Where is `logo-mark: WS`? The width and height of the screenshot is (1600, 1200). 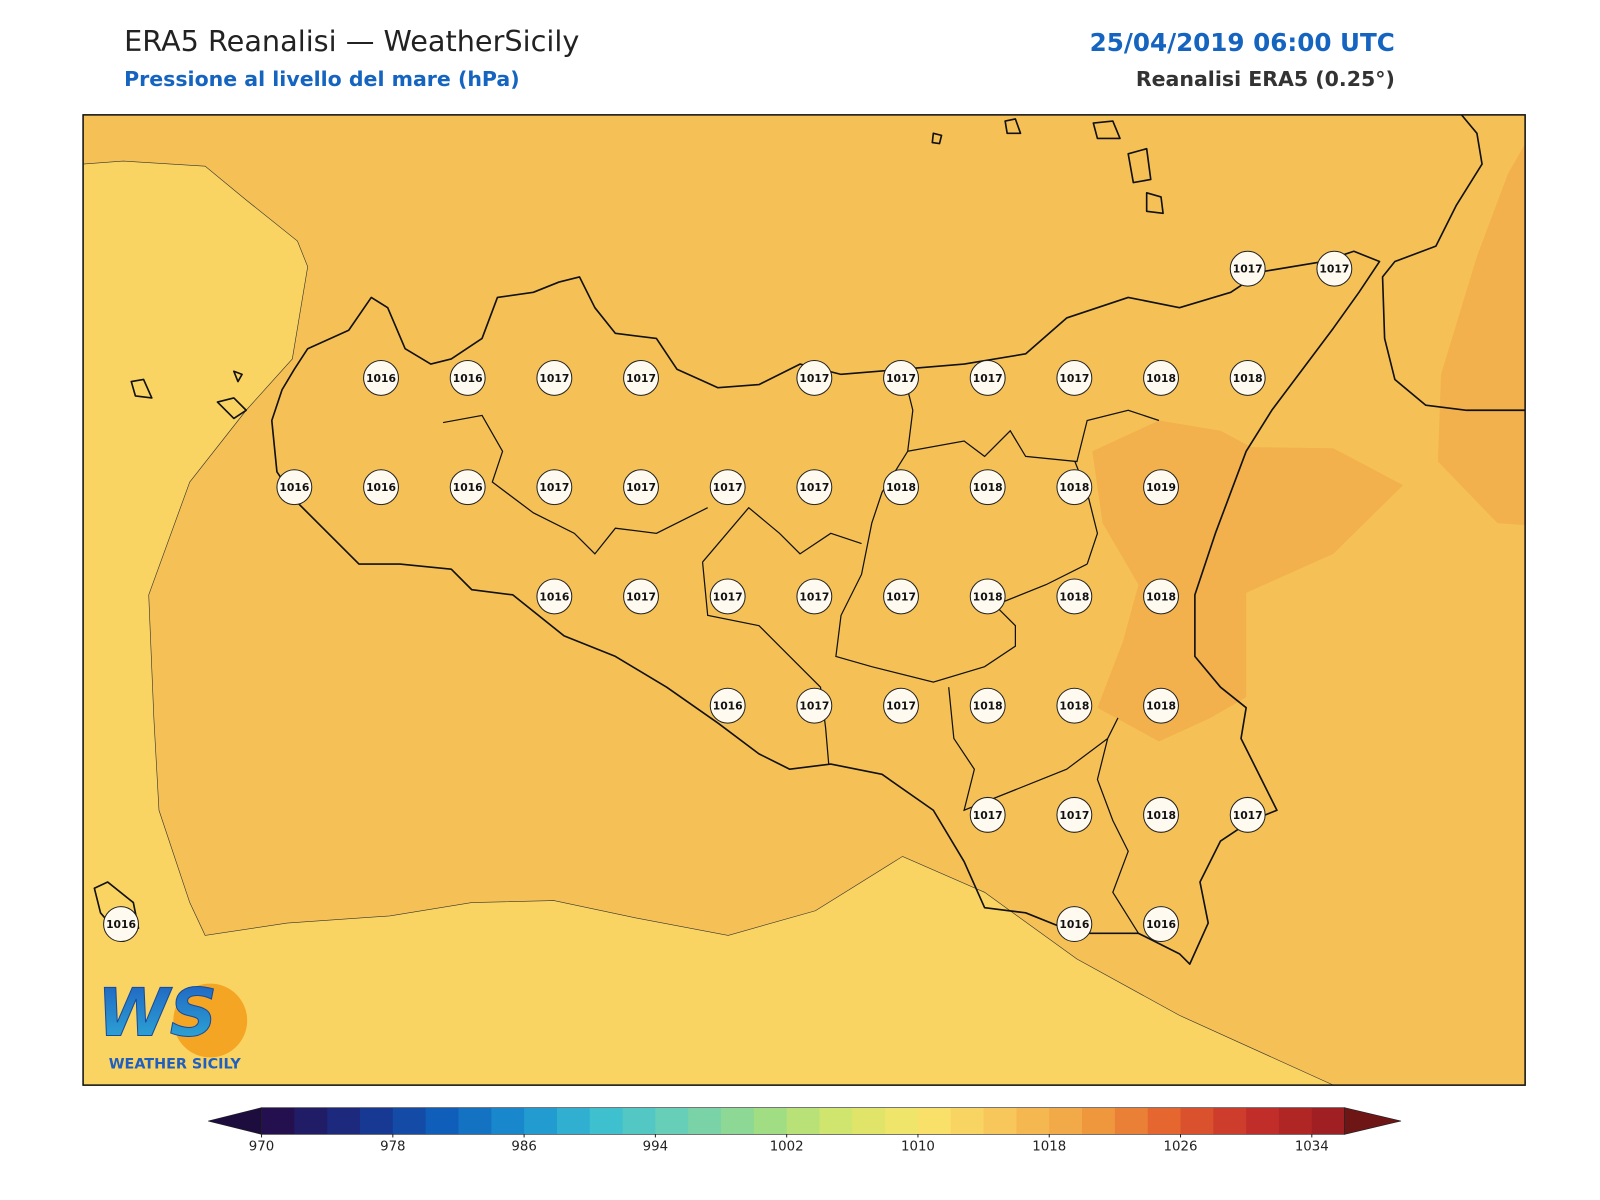 logo-mark: WS is located at coordinates (157, 1013).